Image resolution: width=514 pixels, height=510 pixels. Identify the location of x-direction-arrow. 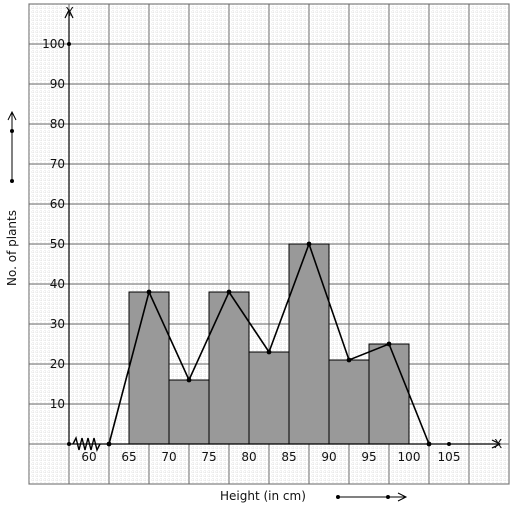
(372, 497).